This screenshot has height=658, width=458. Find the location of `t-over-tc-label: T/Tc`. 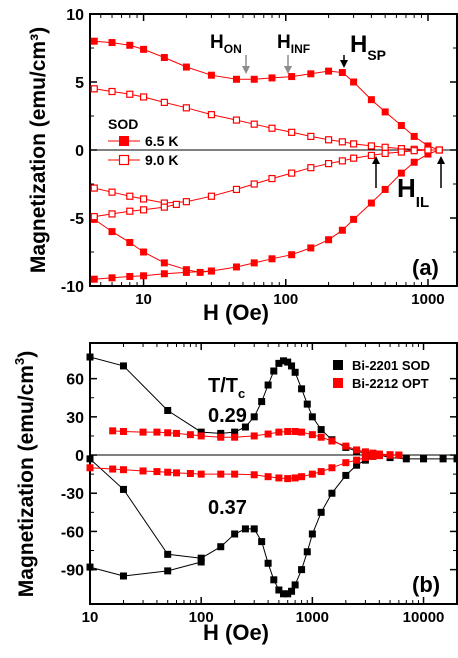

t-over-tc-label: T/Tc is located at coordinates (226, 388).